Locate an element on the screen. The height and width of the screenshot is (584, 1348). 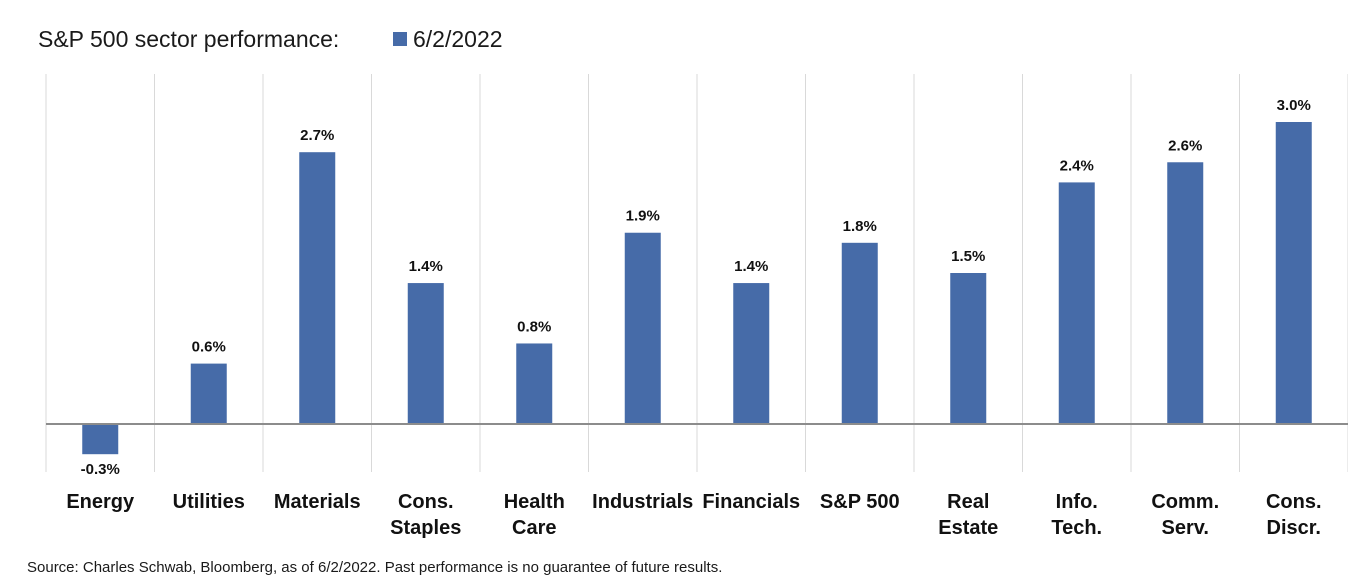
category-label: Health is located at coordinates (534, 502).